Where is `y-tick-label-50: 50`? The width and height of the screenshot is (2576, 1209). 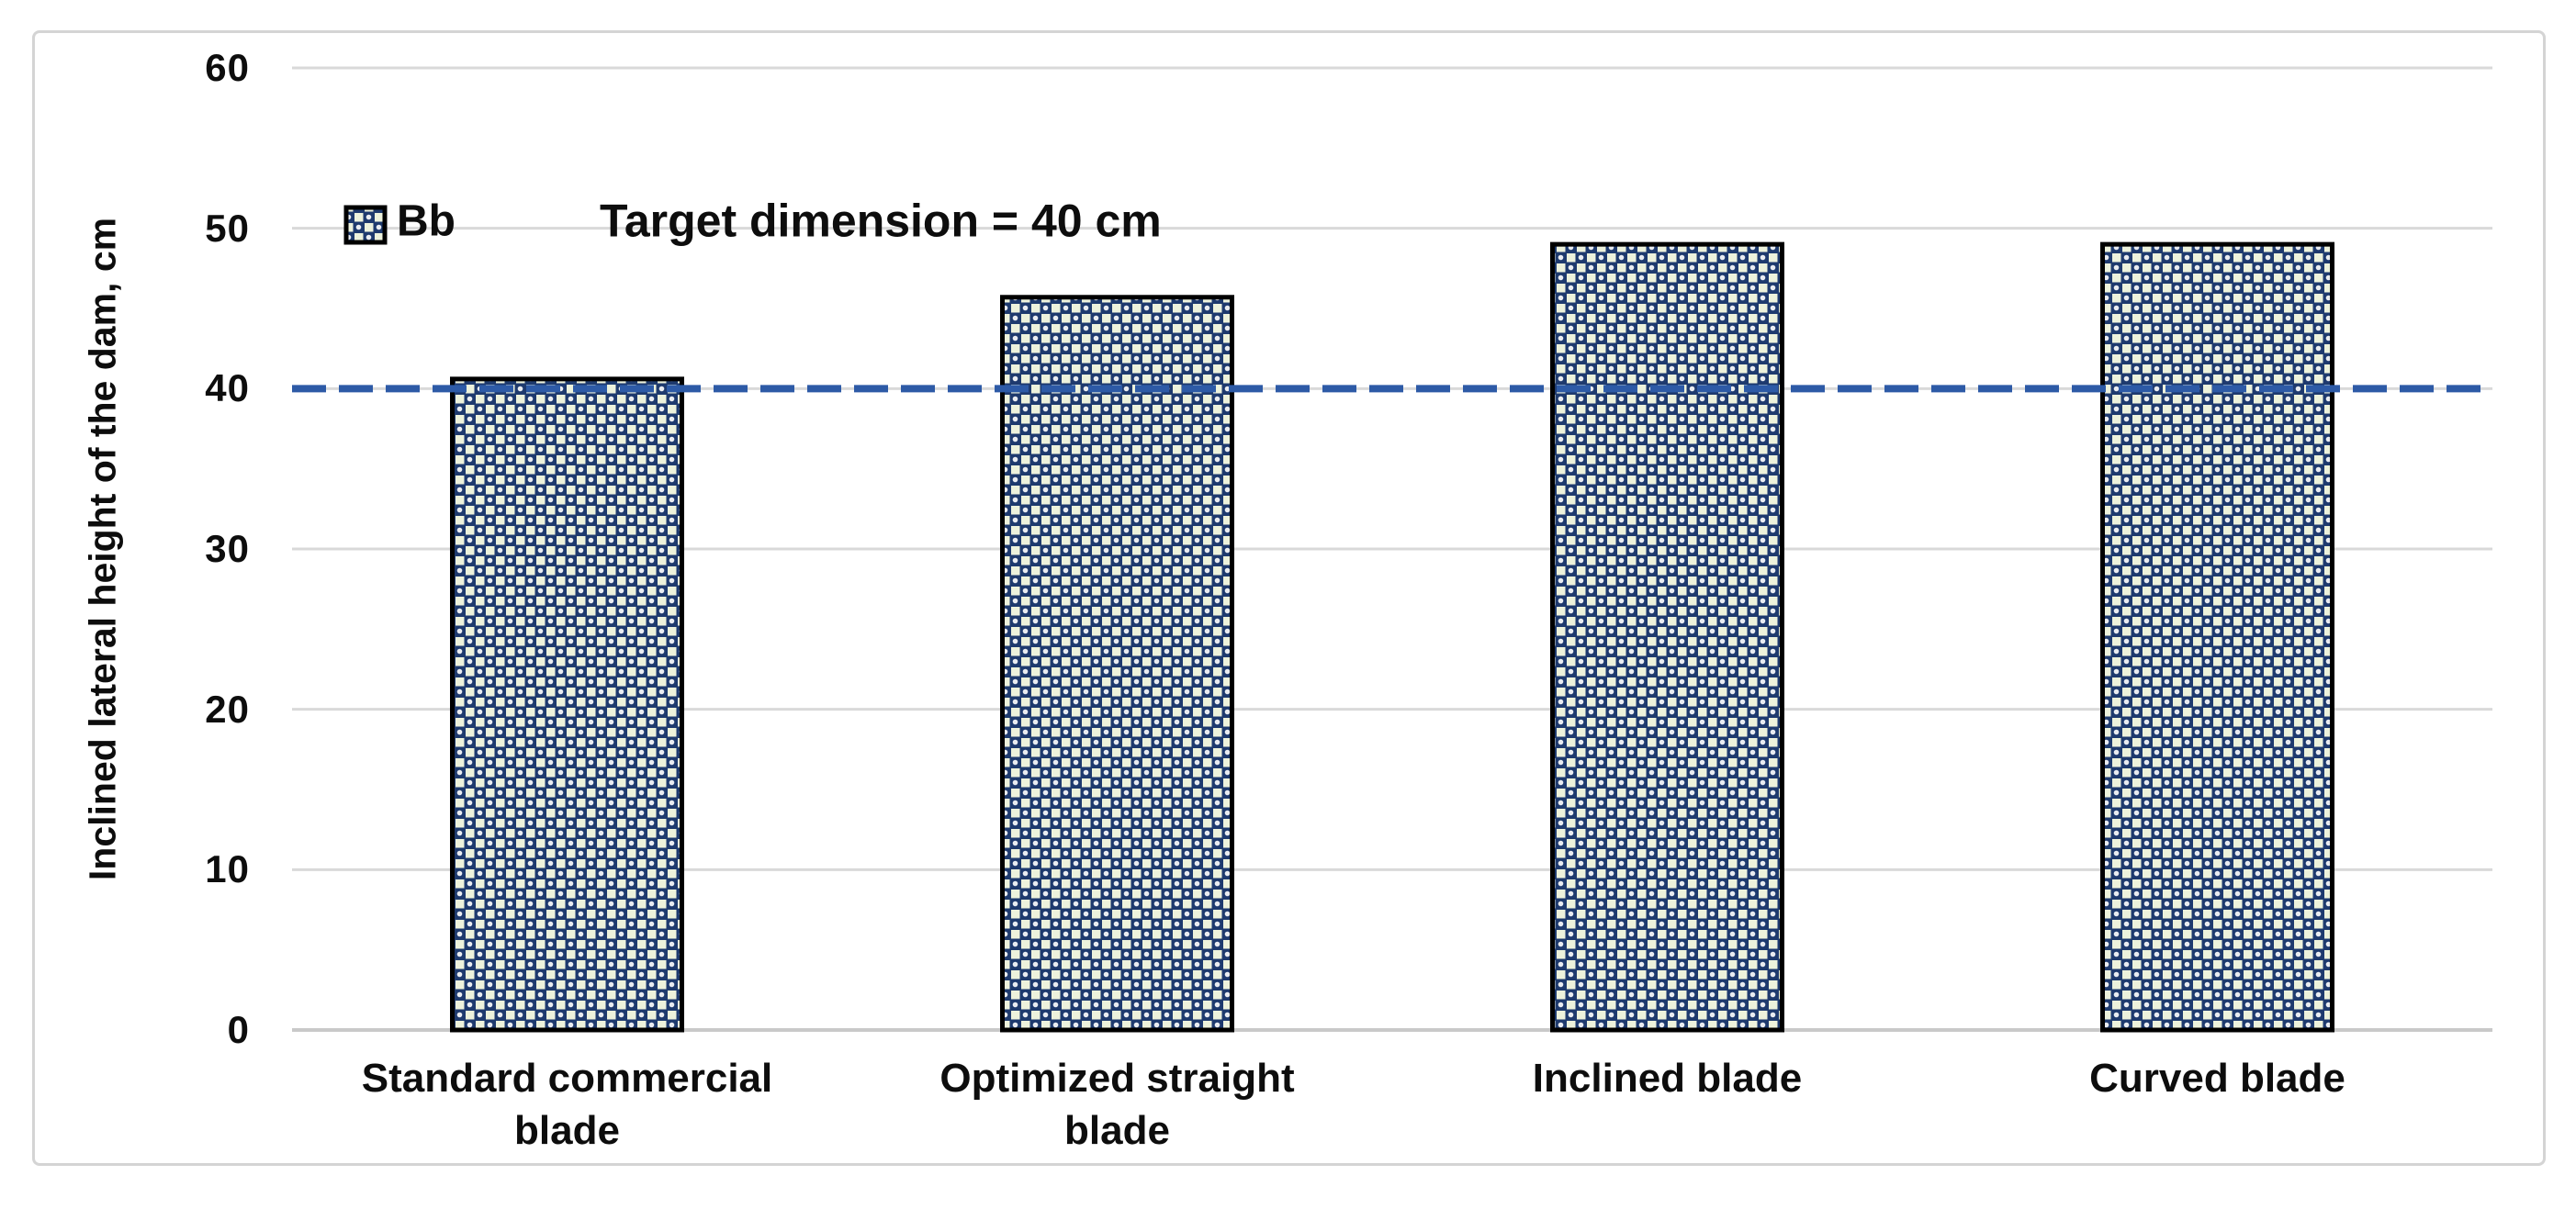
y-tick-label-50: 50 is located at coordinates (227, 228).